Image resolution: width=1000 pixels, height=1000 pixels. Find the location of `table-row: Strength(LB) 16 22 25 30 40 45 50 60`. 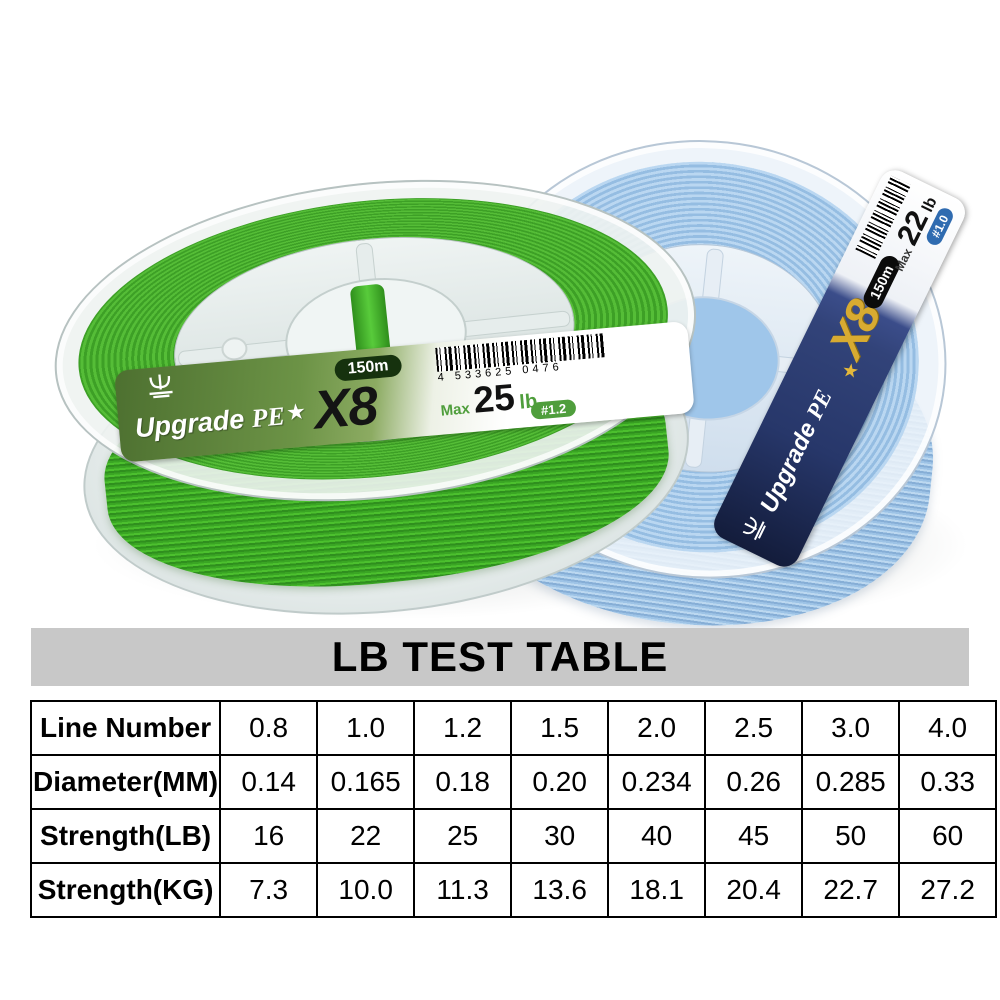

table-row: Strength(LB) 16 22 25 30 40 45 50 60 is located at coordinates (513, 836).